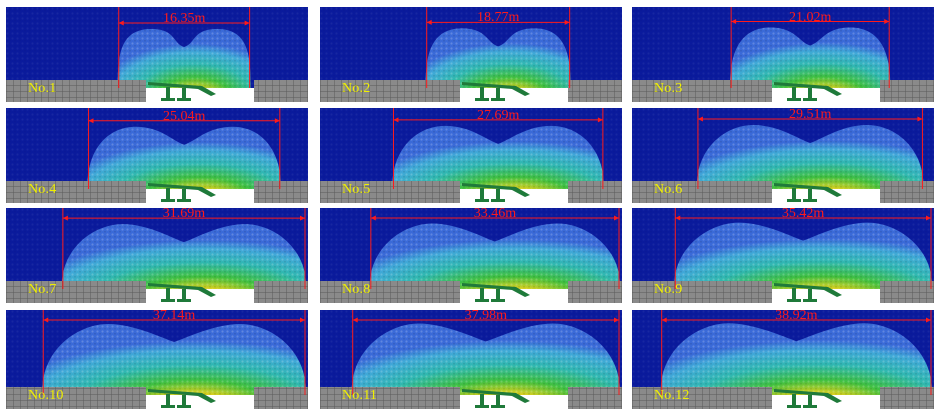  Describe the element at coordinates (668, 189) in the screenshot. I see `panel-number-label: No.6` at that location.